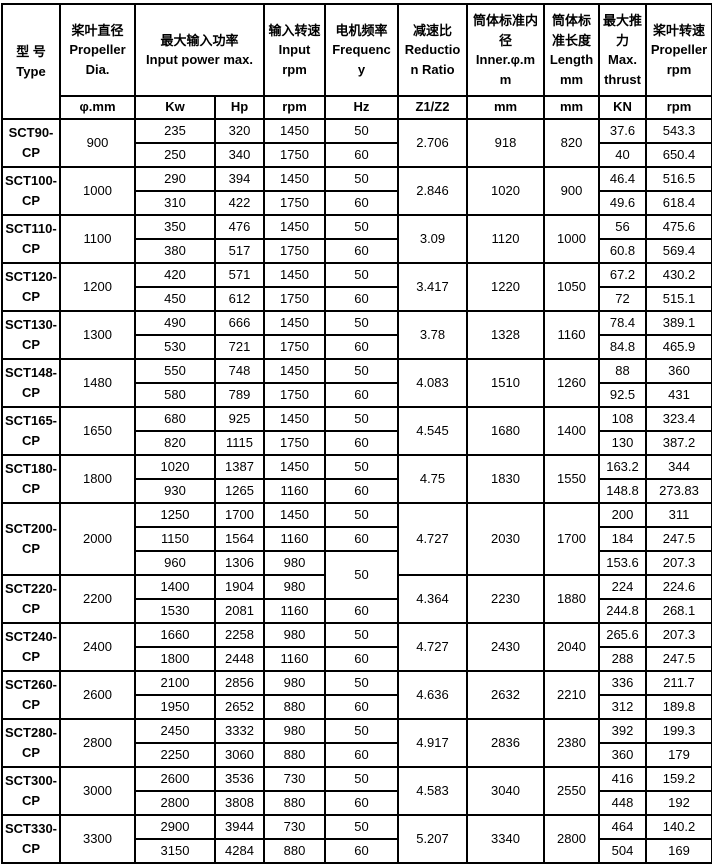 This screenshot has width=712, height=867. Describe the element at coordinates (432, 599) in the screenshot. I see `reduction-ratio-cell: 4.364` at that location.